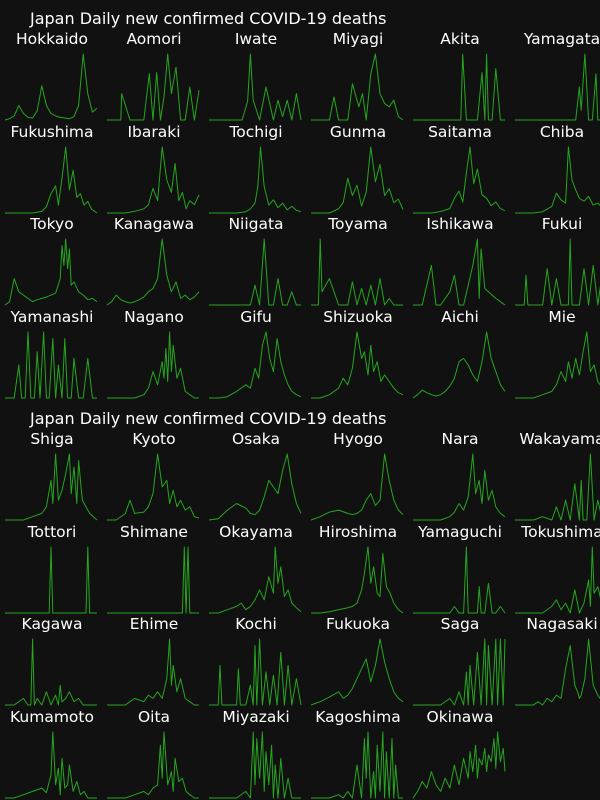 This screenshot has width=600, height=800. I want to click on prefecture-label: Kagawa, so click(52, 624).